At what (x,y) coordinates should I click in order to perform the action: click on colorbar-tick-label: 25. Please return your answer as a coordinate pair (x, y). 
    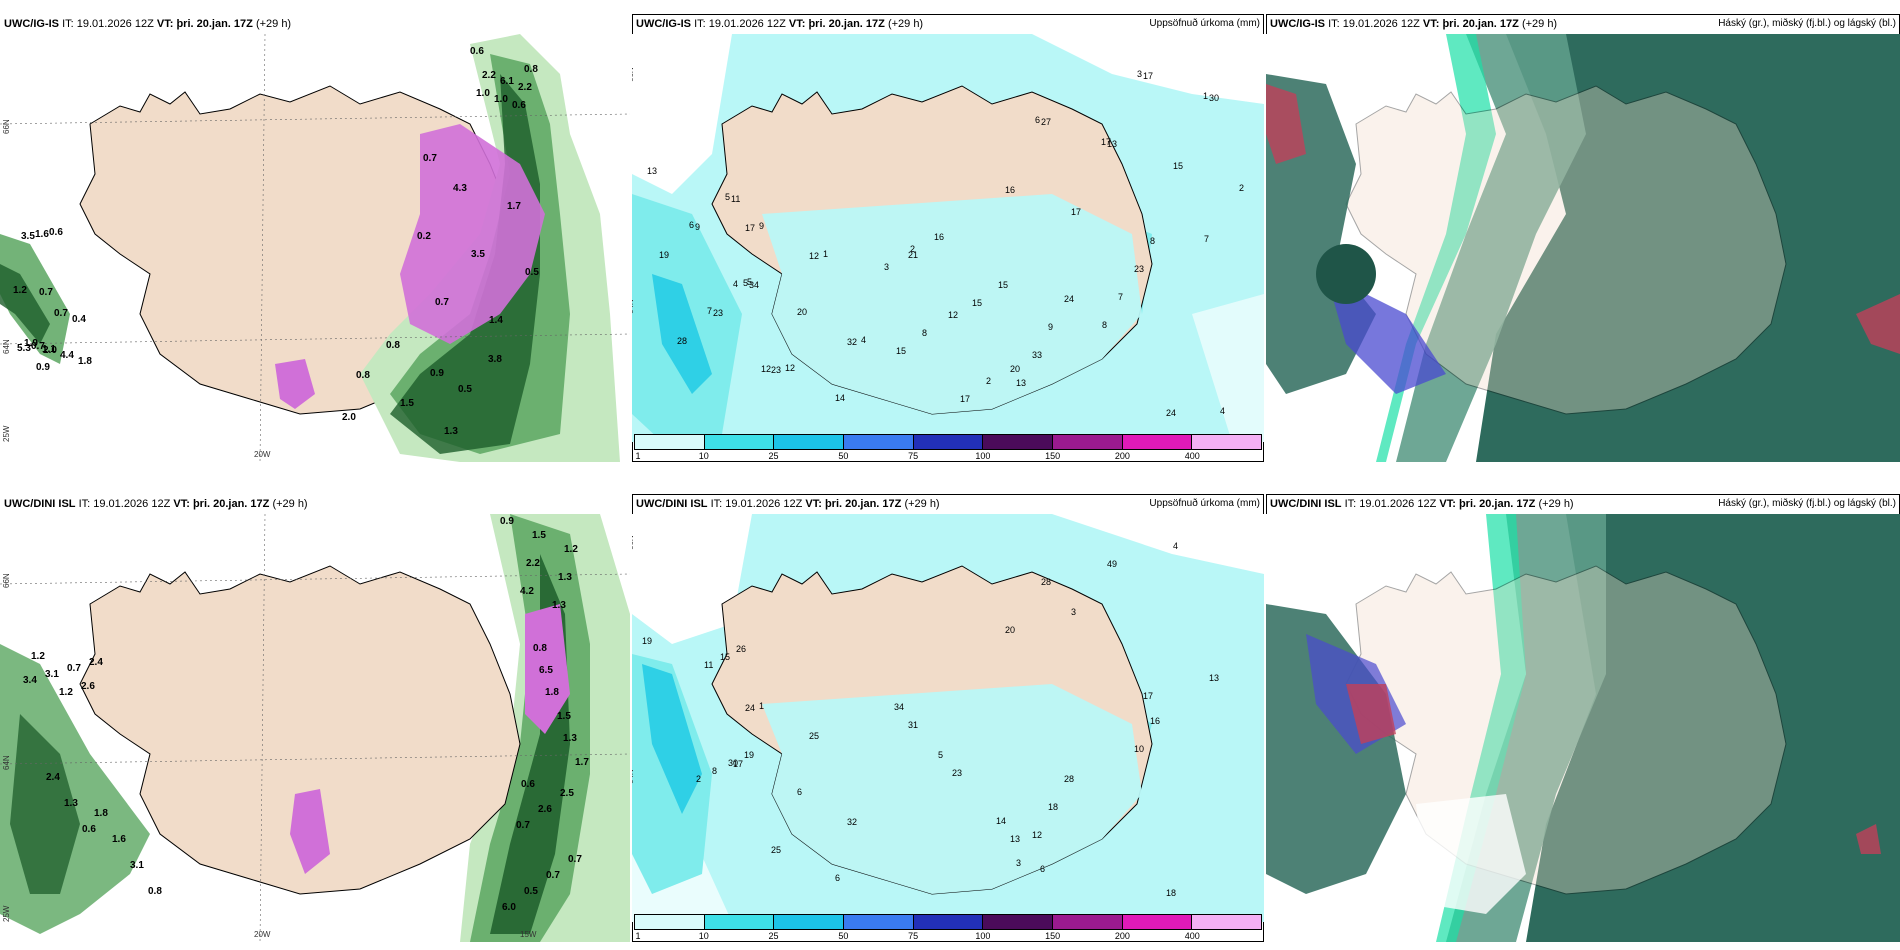
    Looking at the image, I should click on (773, 456).